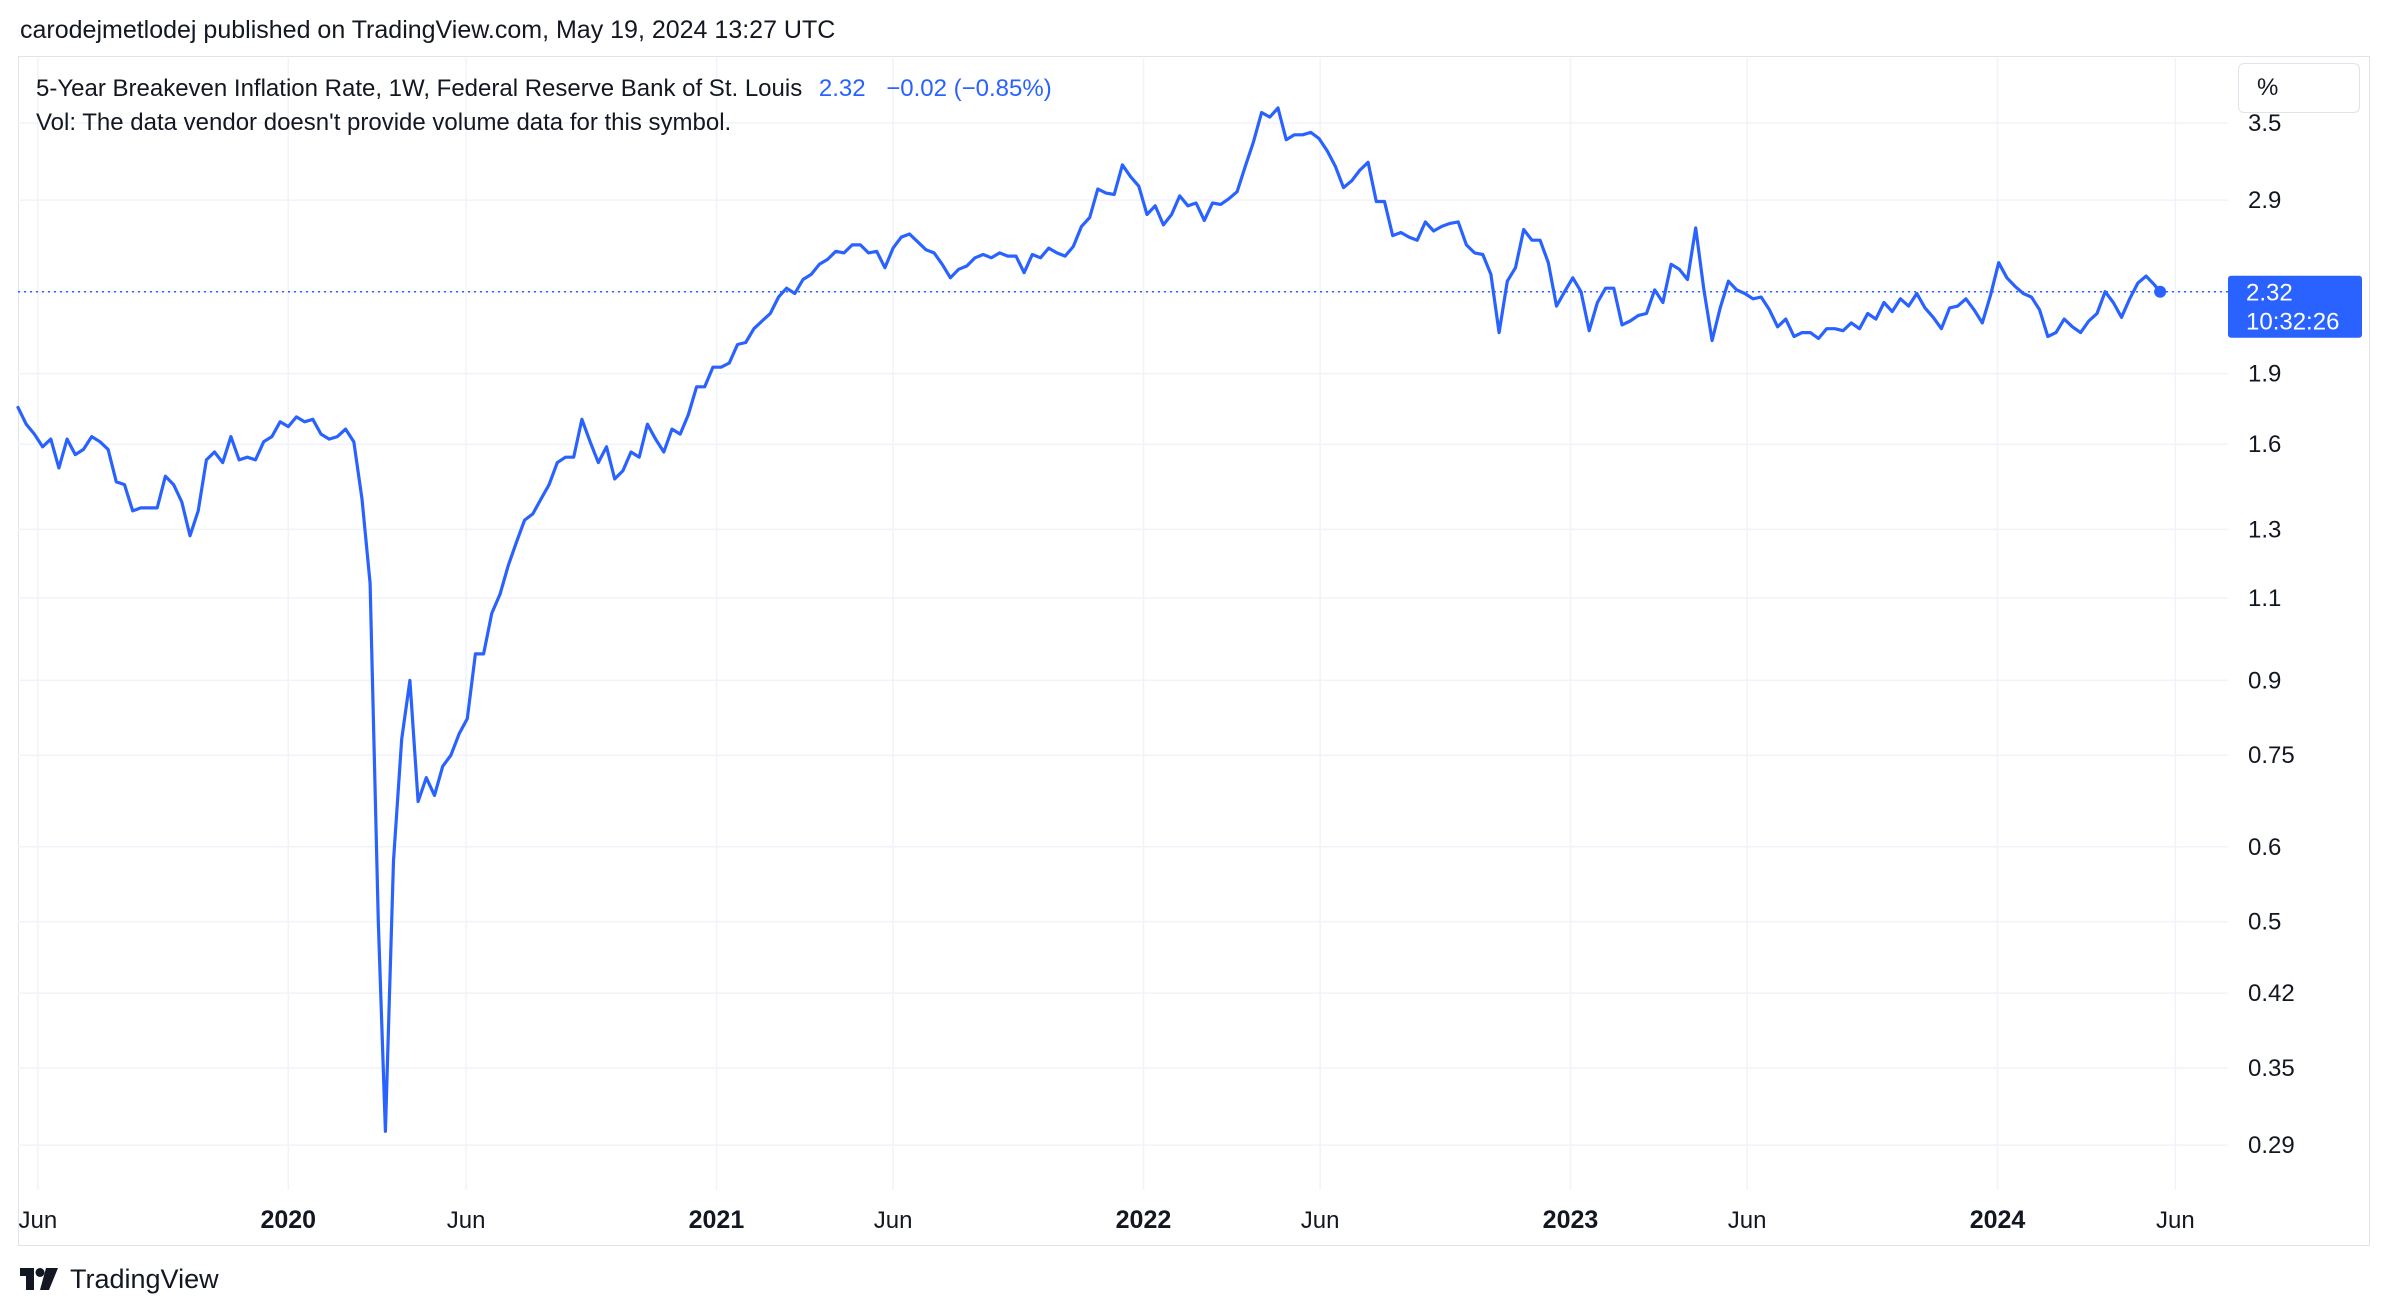  I want to click on y-tick-label: 1.9, so click(2264, 374).